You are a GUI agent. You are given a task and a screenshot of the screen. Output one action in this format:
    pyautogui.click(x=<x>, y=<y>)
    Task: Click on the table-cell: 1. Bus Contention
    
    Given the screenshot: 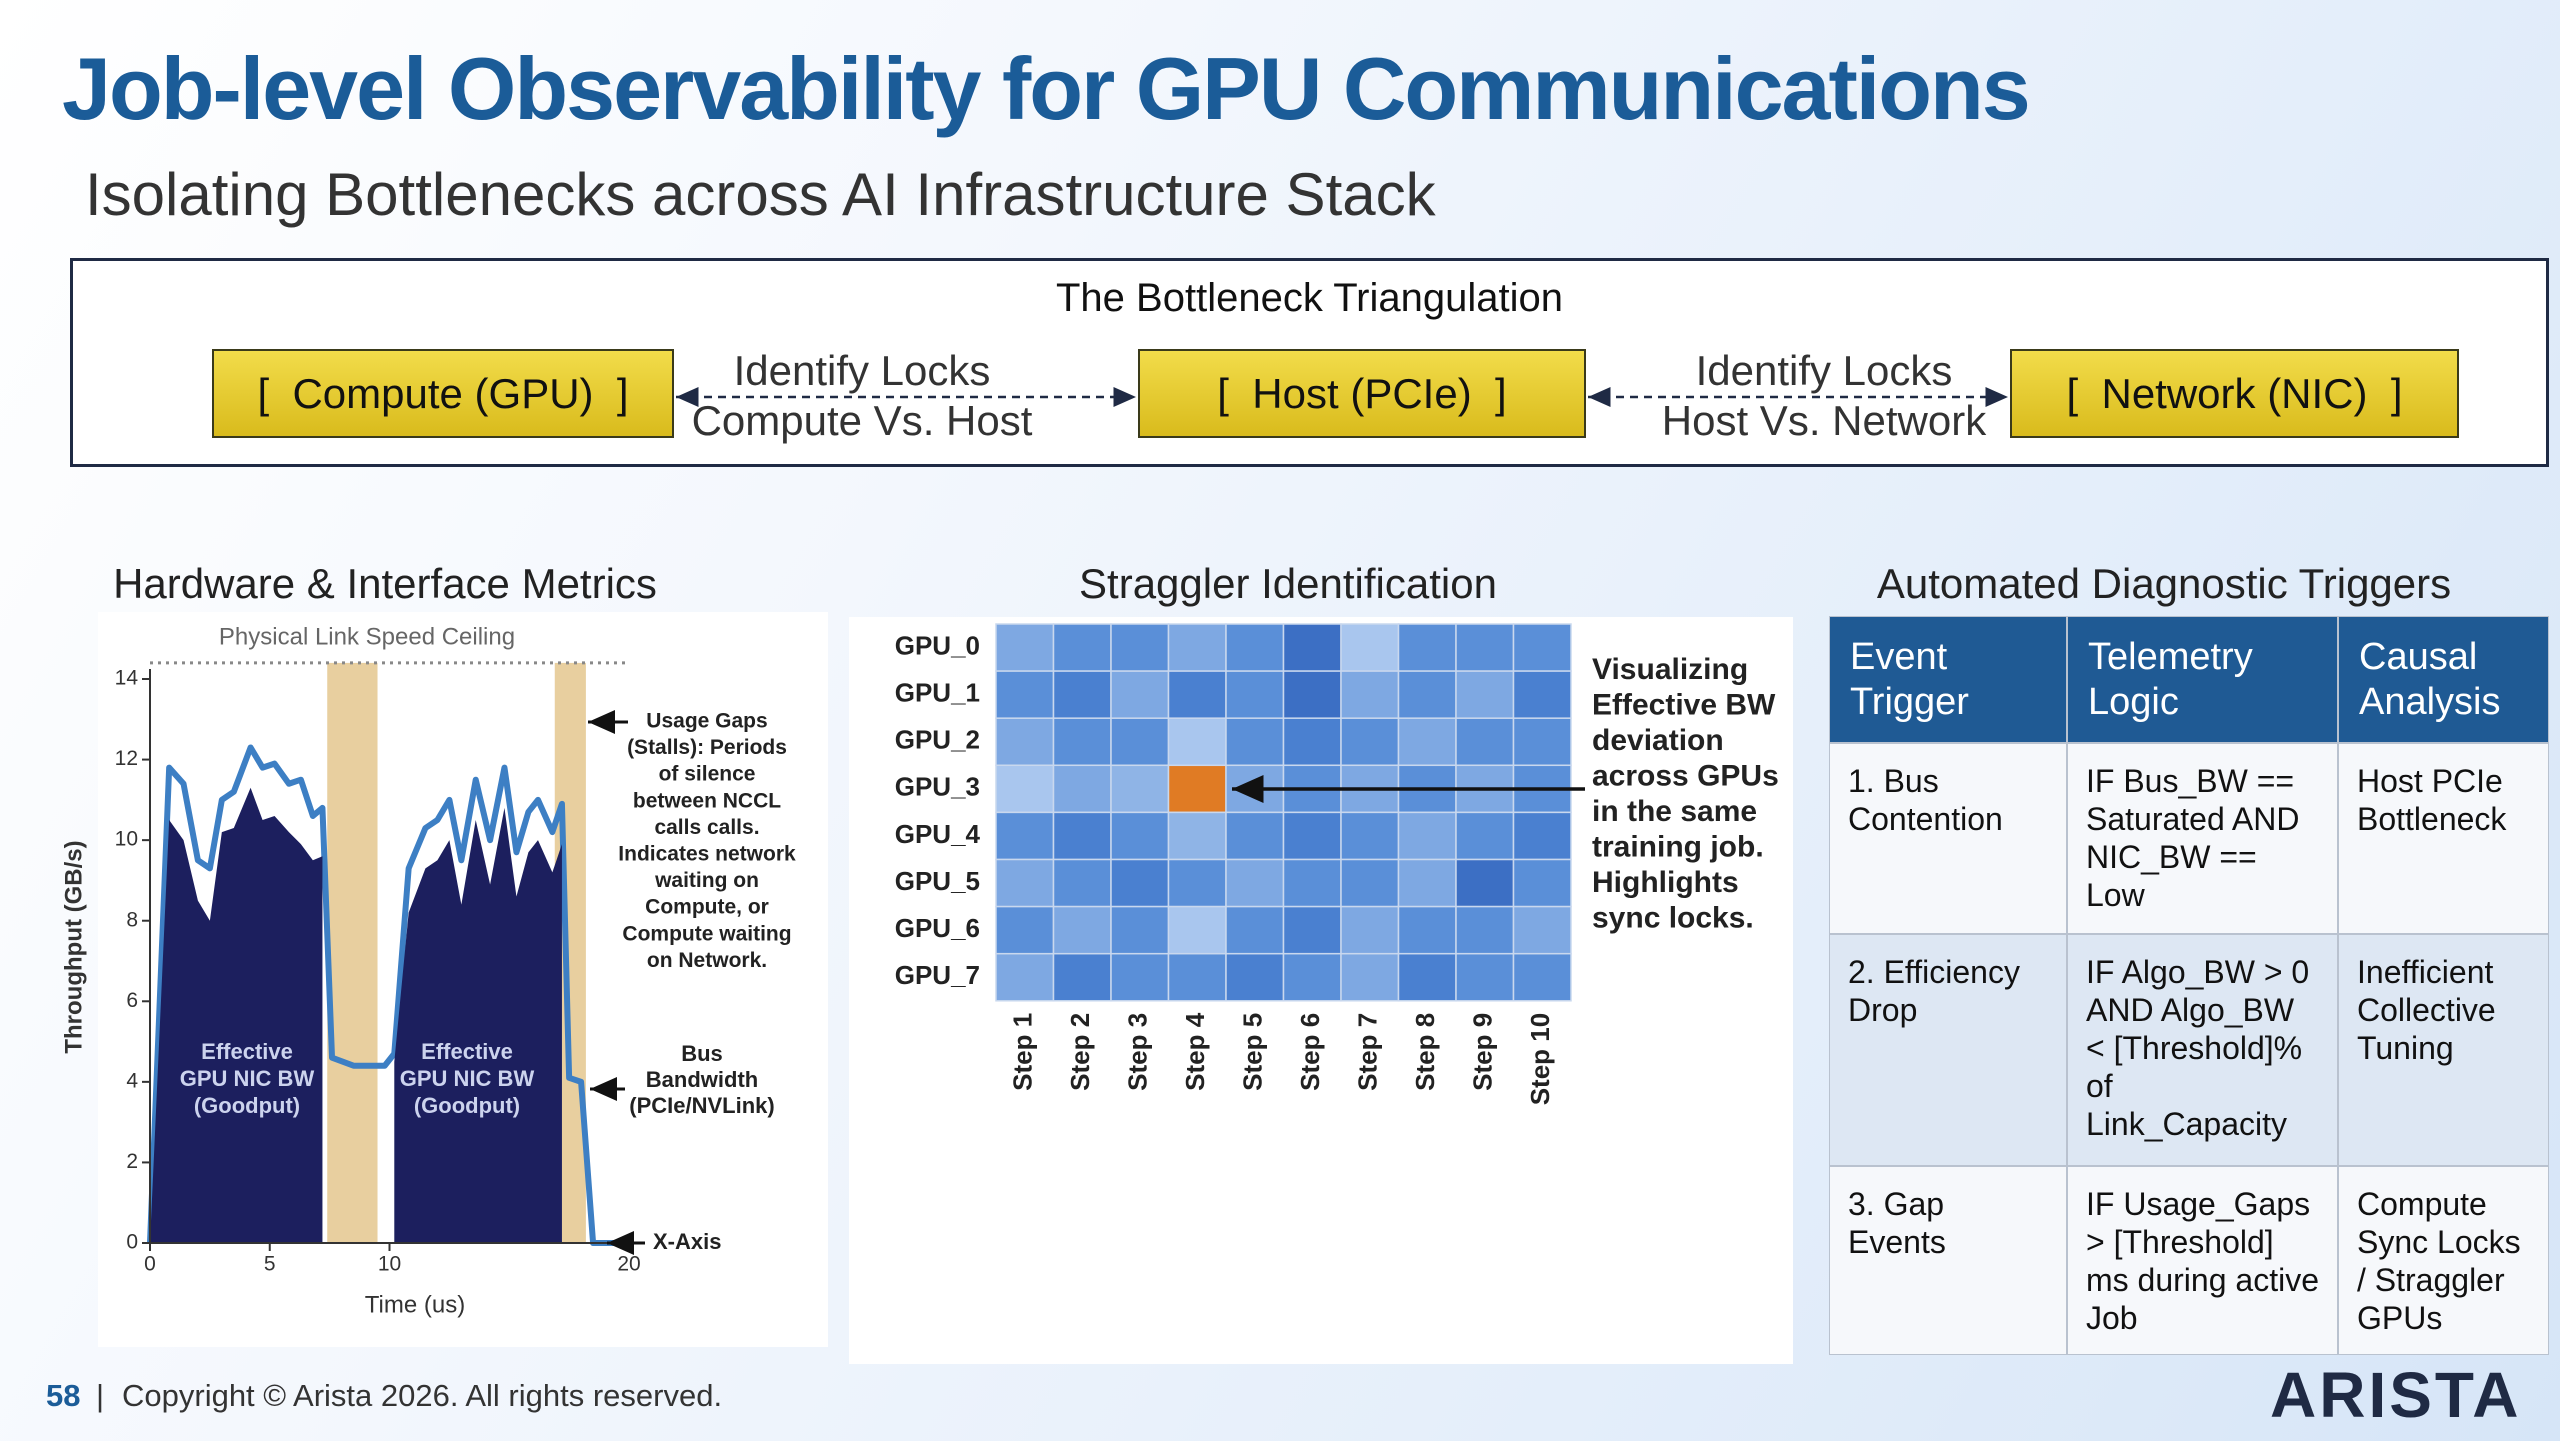 What is the action you would take?
    pyautogui.click(x=1948, y=838)
    